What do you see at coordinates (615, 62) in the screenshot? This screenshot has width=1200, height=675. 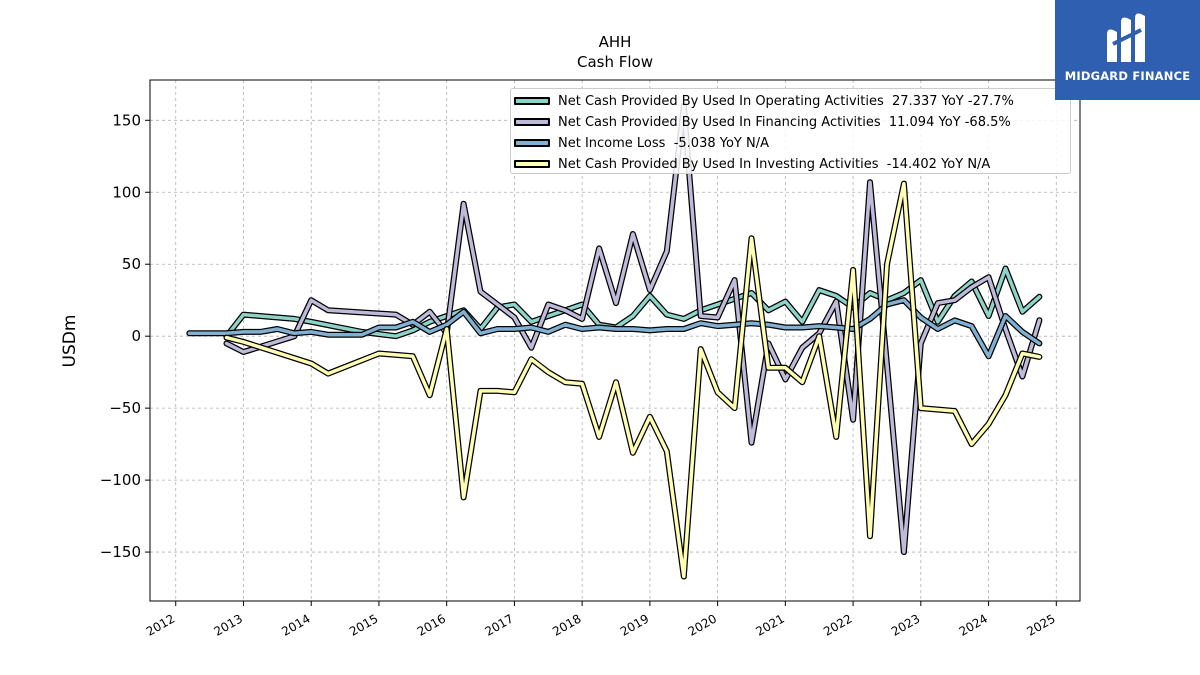 I see `chart-subtitle: Cash Flow` at bounding box center [615, 62].